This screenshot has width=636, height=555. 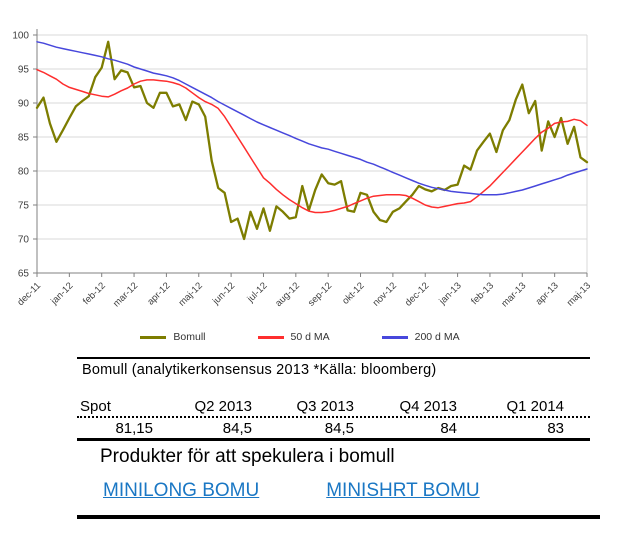 What do you see at coordinates (270, 337) in the screenshot?
I see `fifty-day-ma-line-swatch` at bounding box center [270, 337].